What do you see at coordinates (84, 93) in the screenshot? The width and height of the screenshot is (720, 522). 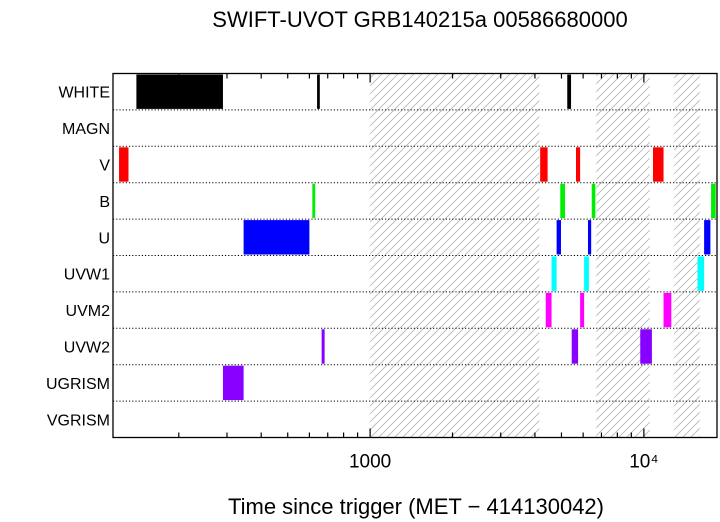 I see `row-label-white: WHITE` at bounding box center [84, 93].